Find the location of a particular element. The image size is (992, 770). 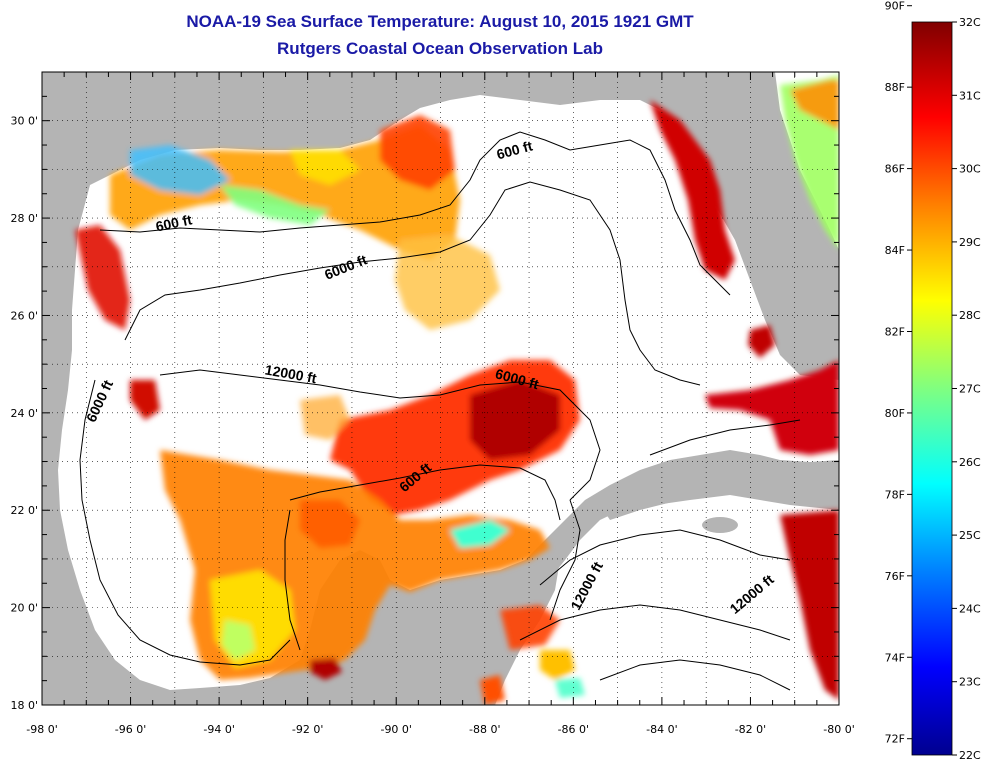

lat-tick-label: 28 0' is located at coordinates (24, 218).